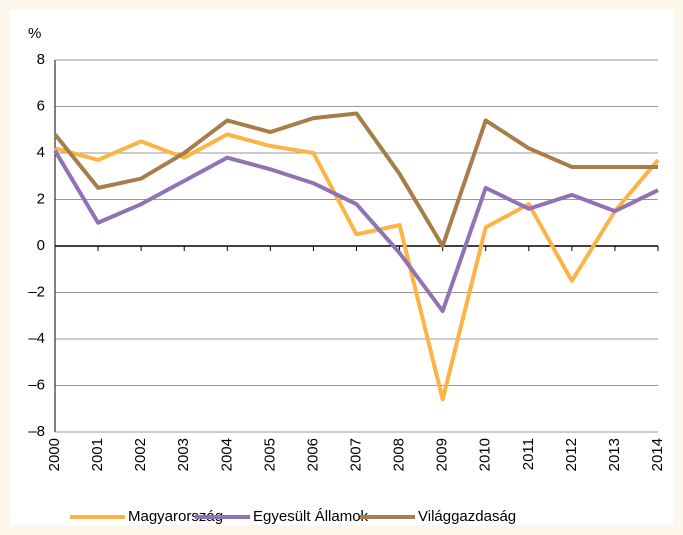 This screenshot has width=683, height=535. What do you see at coordinates (657, 454) in the screenshot?
I see `x-tick-label: 2014` at bounding box center [657, 454].